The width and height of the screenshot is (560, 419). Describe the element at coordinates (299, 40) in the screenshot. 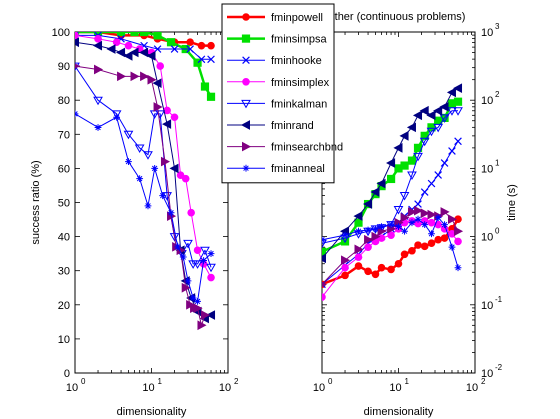

I see `legend-label-fminsimpsa: fminsimpsa` at that location.